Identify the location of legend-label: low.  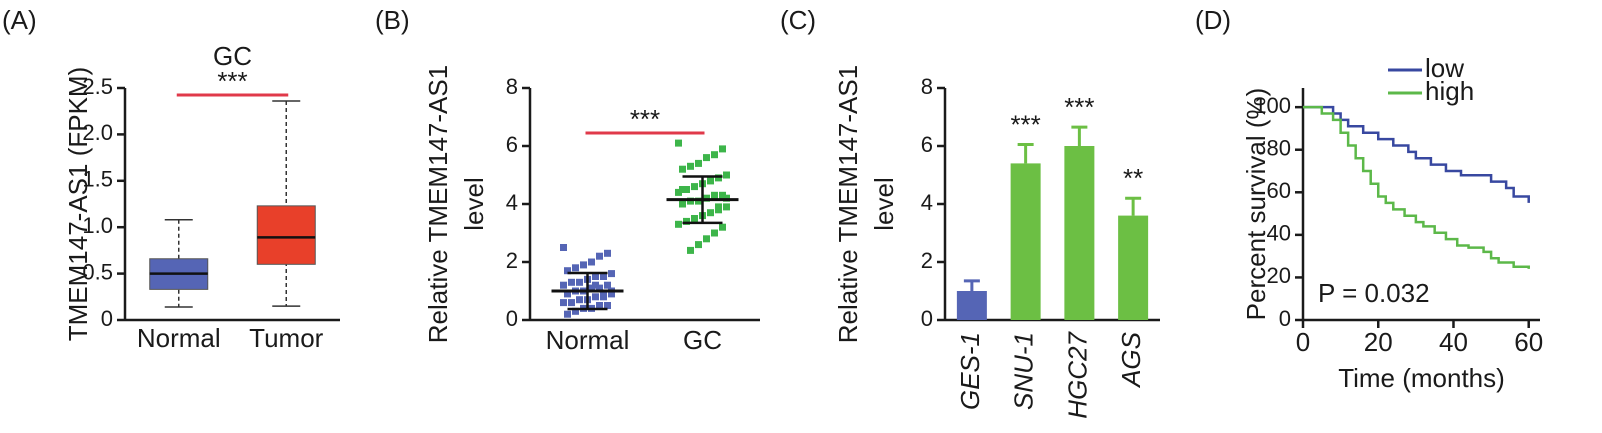
(1444, 68).